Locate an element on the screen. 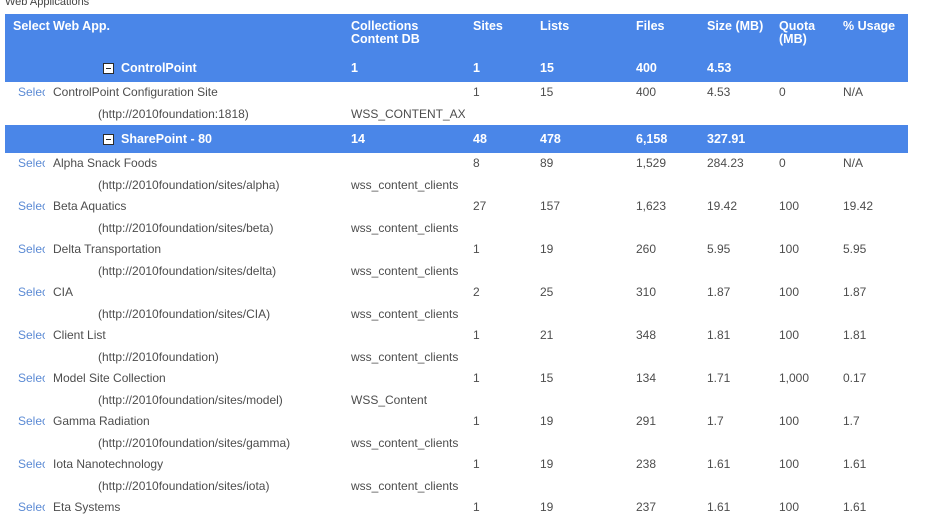 The image size is (926, 522). files-cell: 237 is located at coordinates (646, 507).